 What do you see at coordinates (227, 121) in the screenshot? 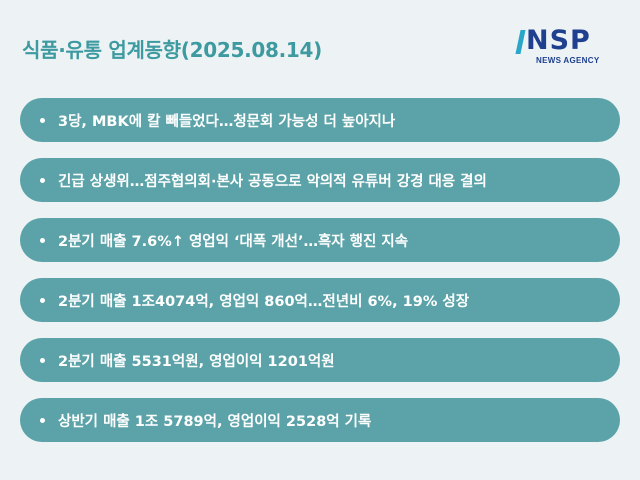
I see `headline-text: 3당, MBK에 칼 빼들었다…청문회 가능성 더 높아지나` at bounding box center [227, 121].